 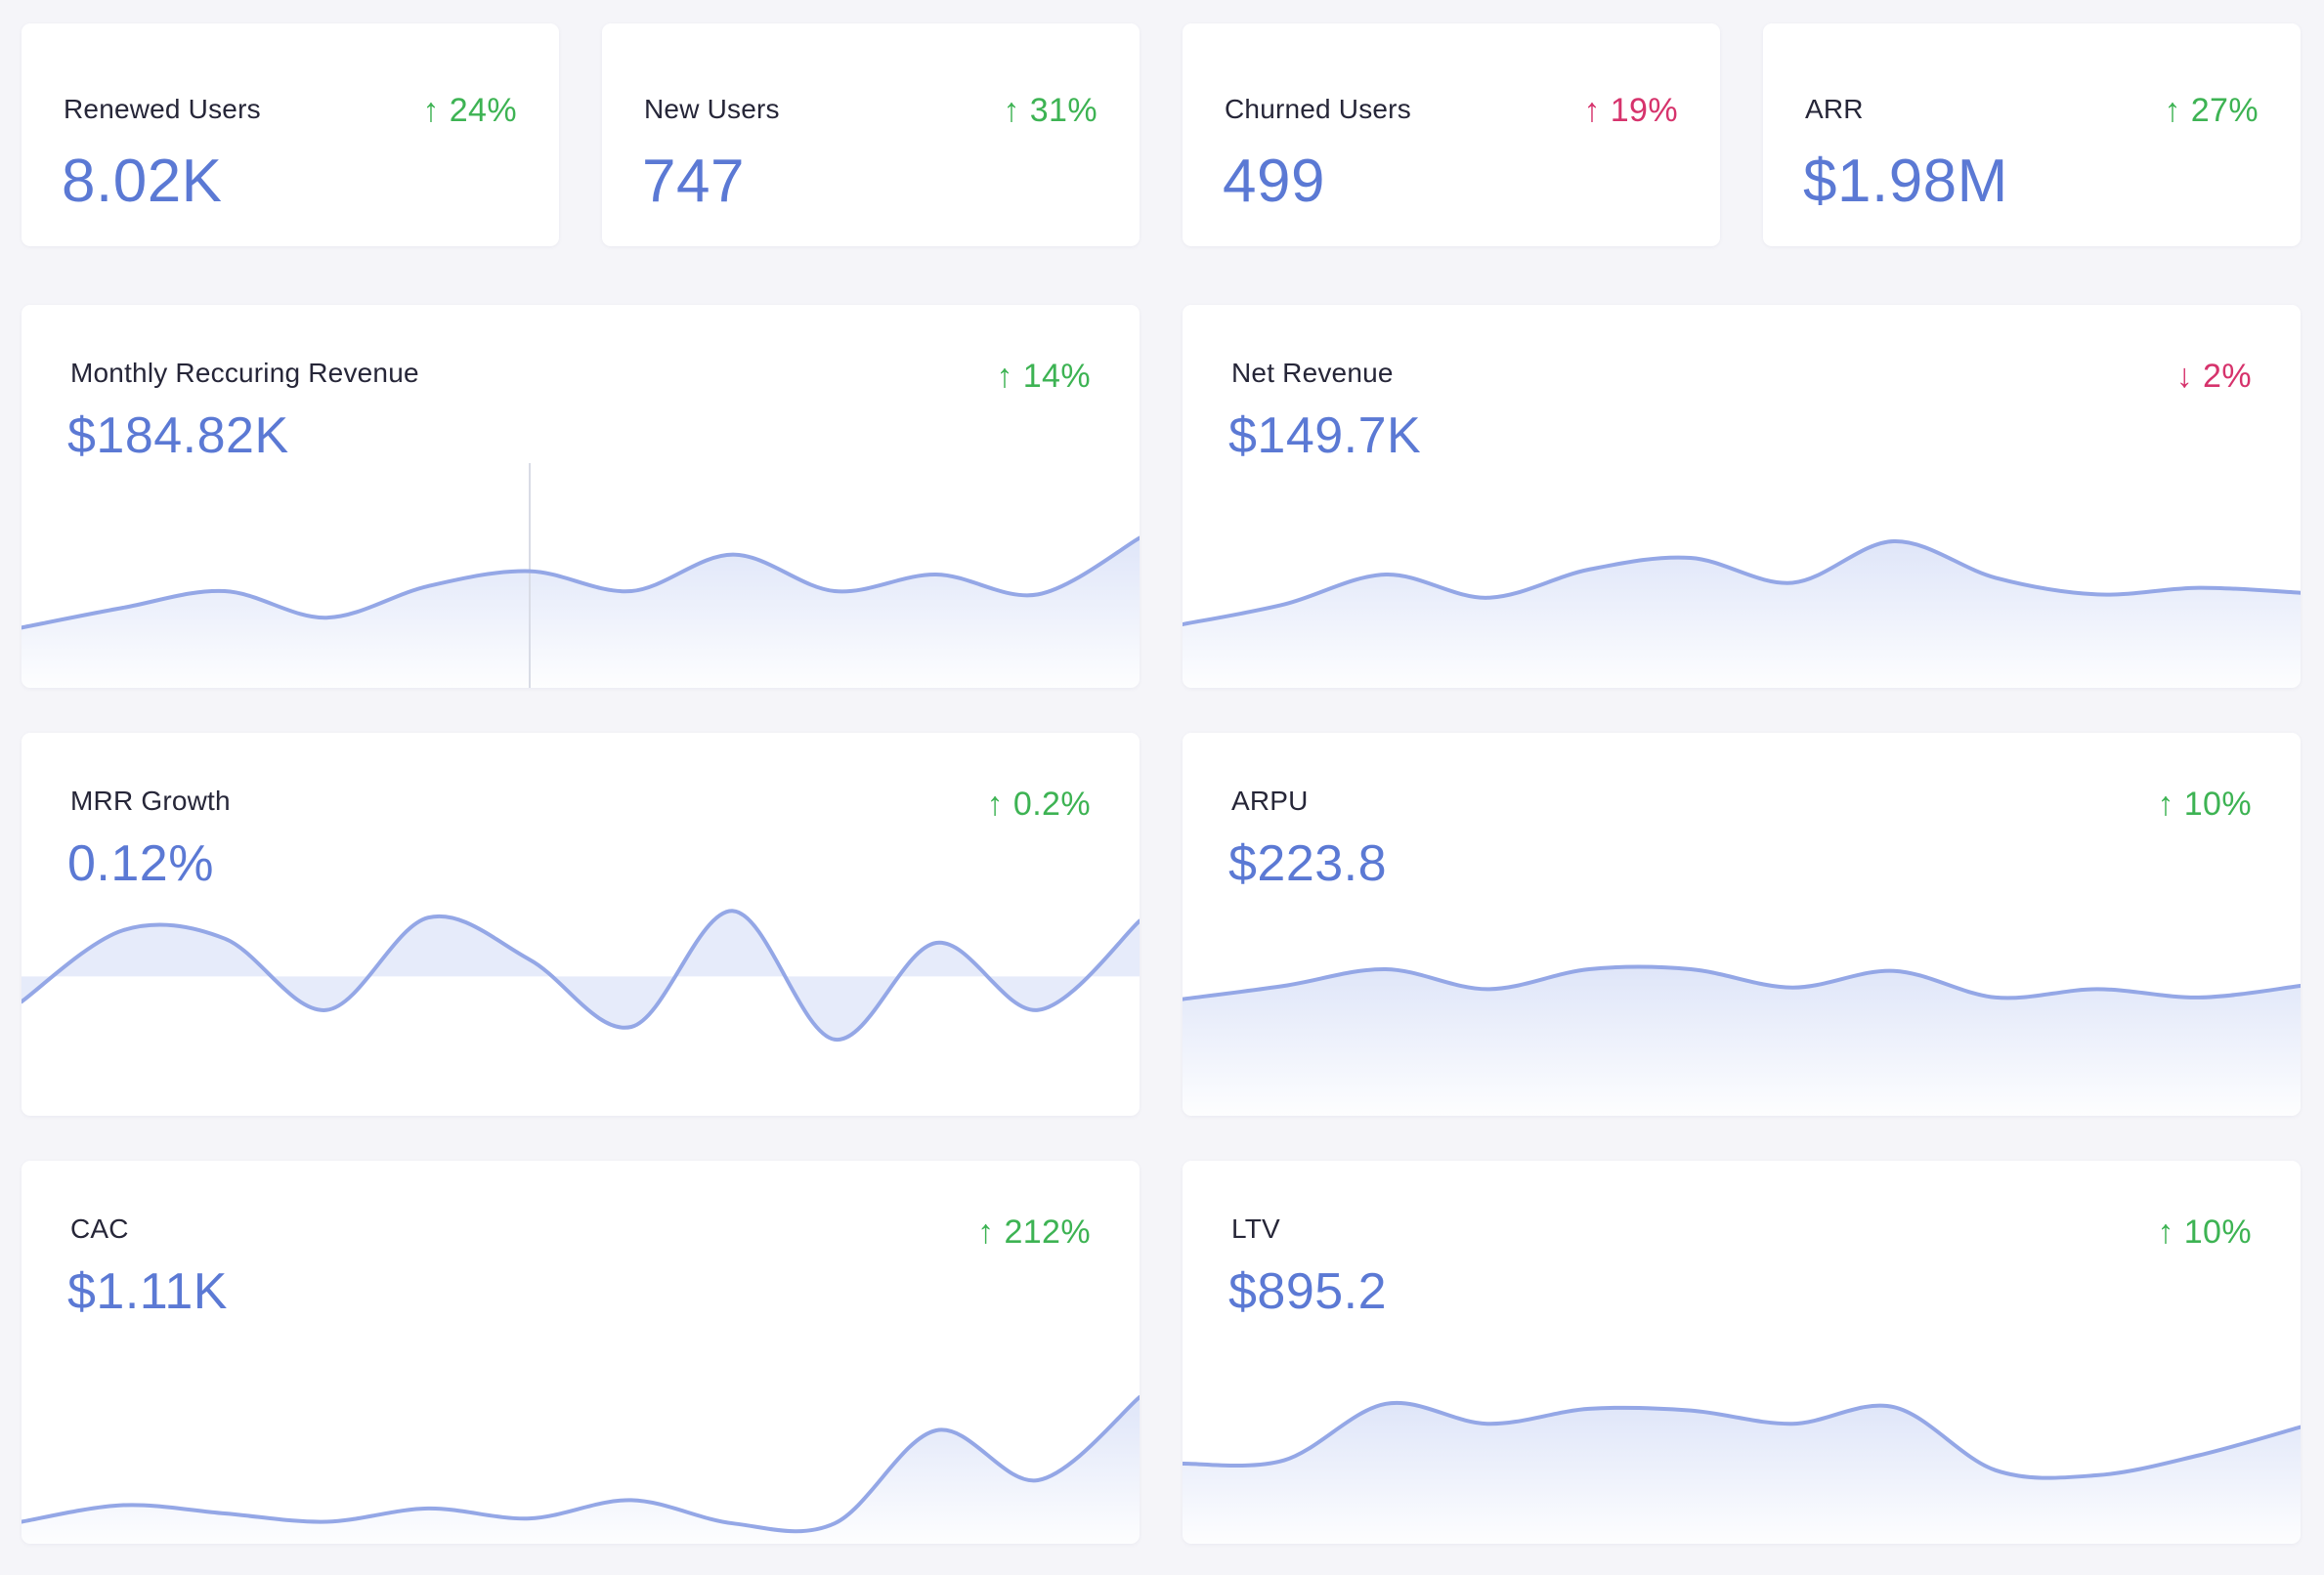 What do you see at coordinates (1050, 110) in the screenshot?
I see `stat-delta: ↑ 31%` at bounding box center [1050, 110].